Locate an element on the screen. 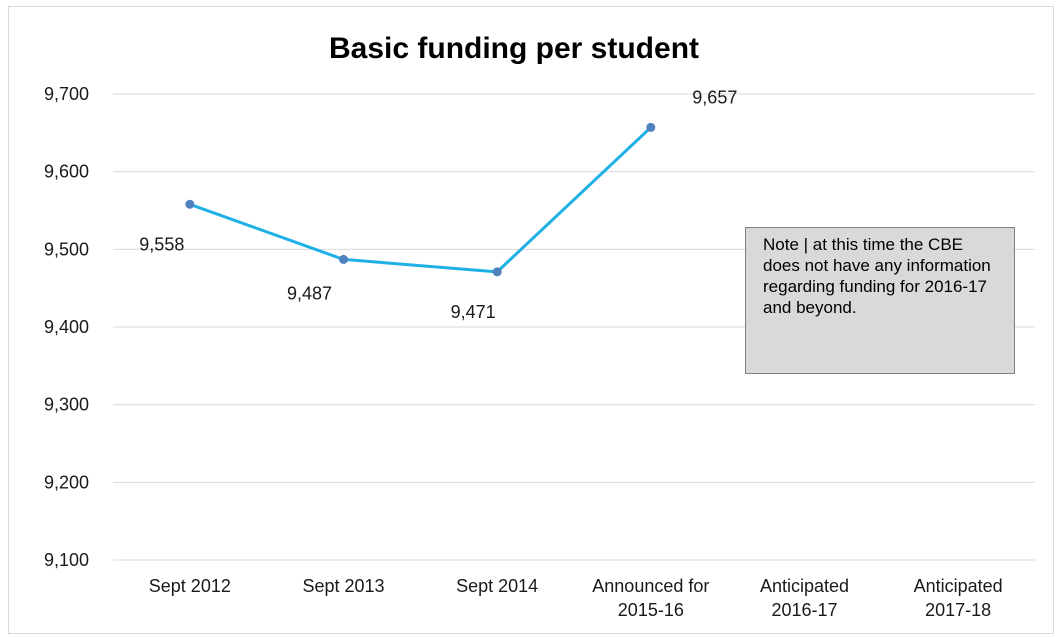 This screenshot has width=1064, height=637. series-layer is located at coordinates (420, 199).